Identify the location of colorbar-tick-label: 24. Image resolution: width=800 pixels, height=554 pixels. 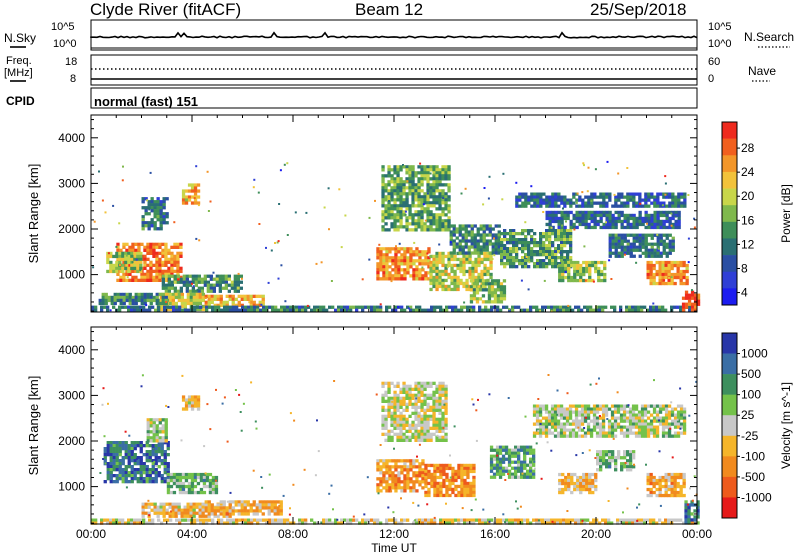
(748, 172).